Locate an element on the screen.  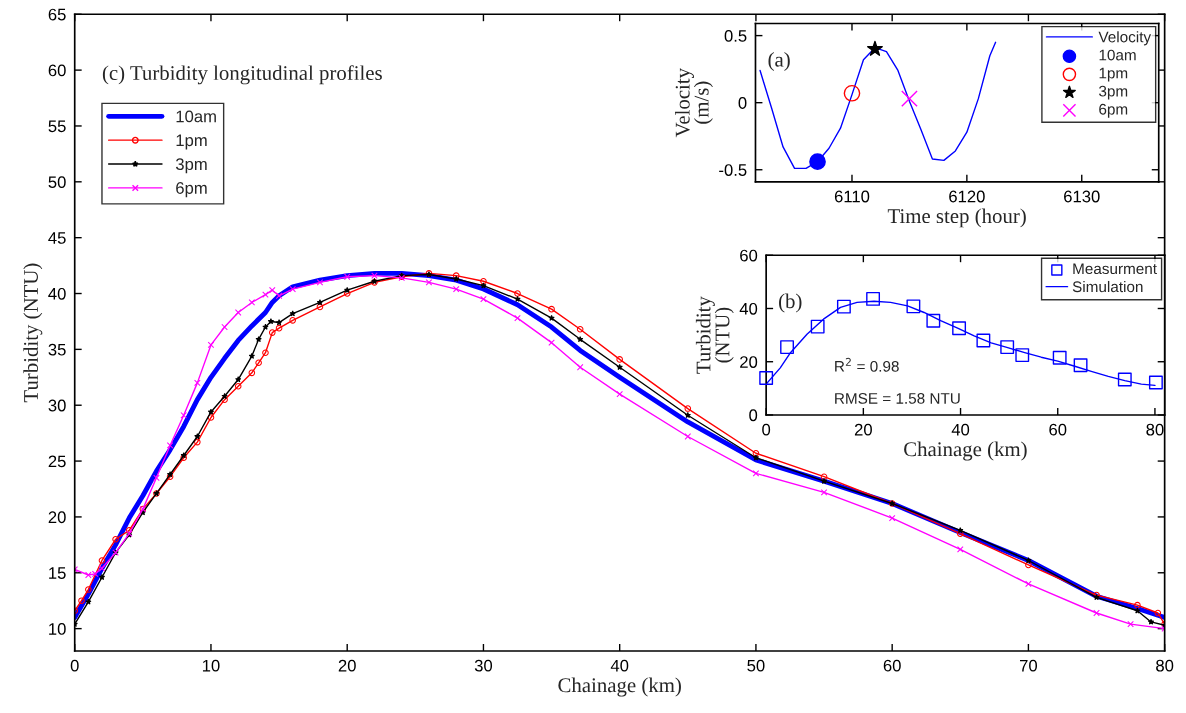
annotation: RMSE = 1.58 NTU is located at coordinates (897, 398).